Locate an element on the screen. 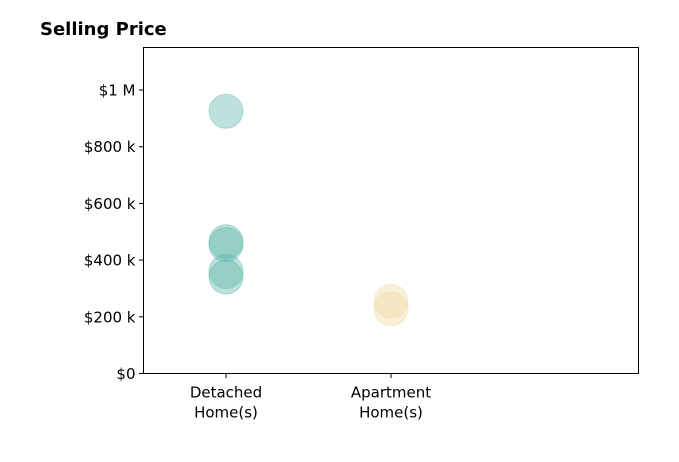 The height and width of the screenshot is (462, 679). y-tick-label: $1 M is located at coordinates (117, 91).